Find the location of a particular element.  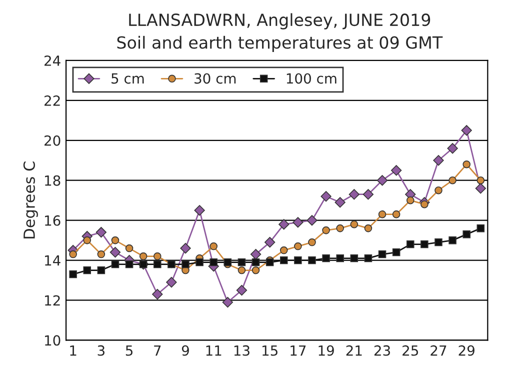

x-tick-label: 23 is located at coordinates (382, 350).